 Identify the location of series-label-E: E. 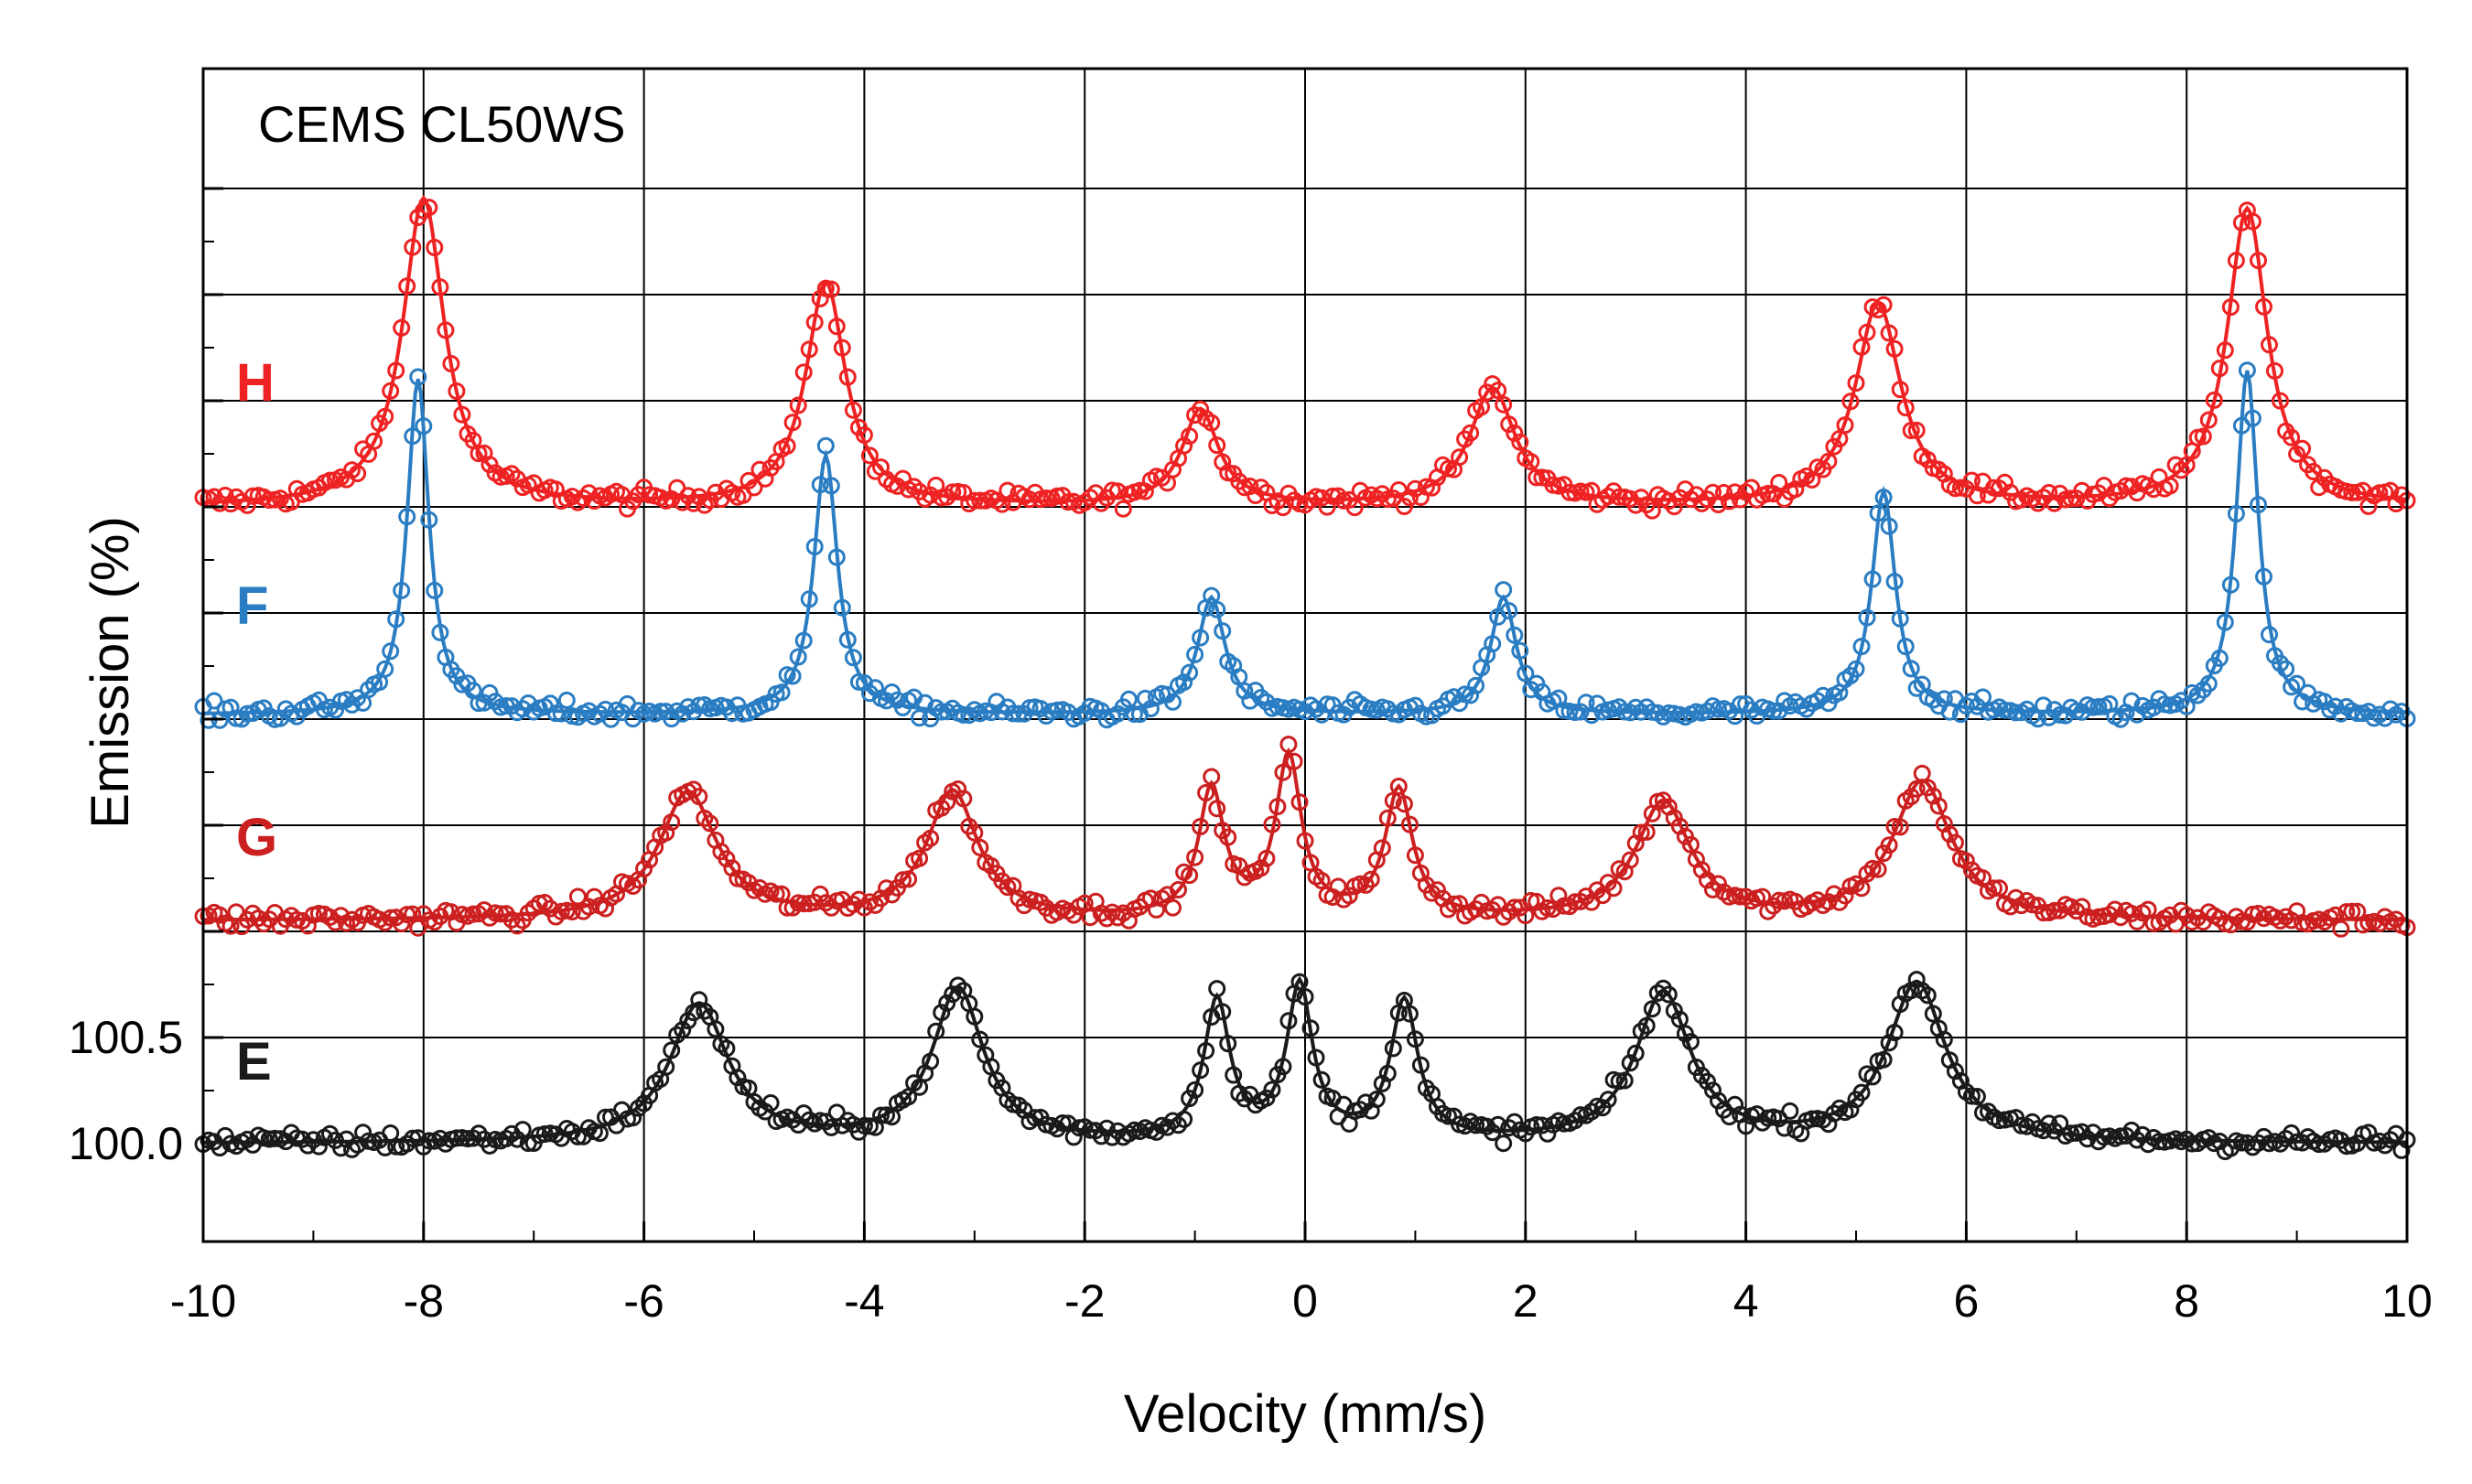
(254, 1061).